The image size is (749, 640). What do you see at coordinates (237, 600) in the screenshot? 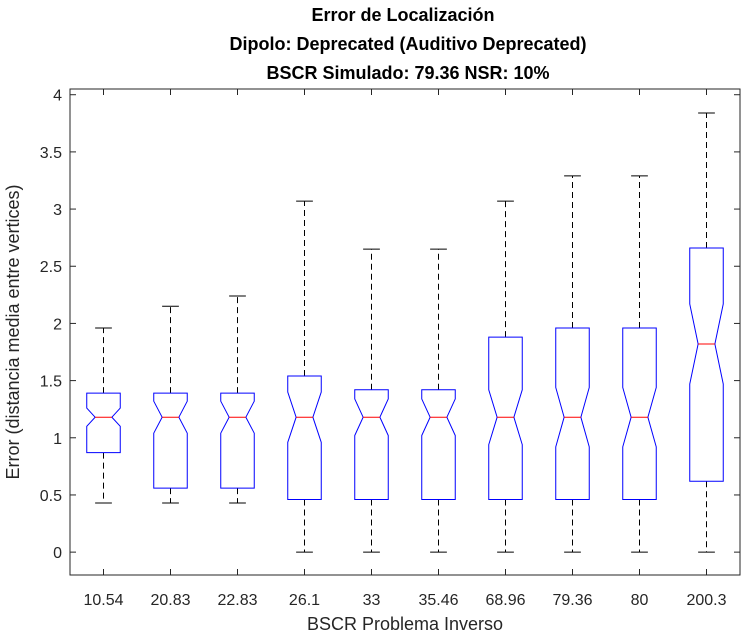
I see `x-tick-label: 22.83` at bounding box center [237, 600].